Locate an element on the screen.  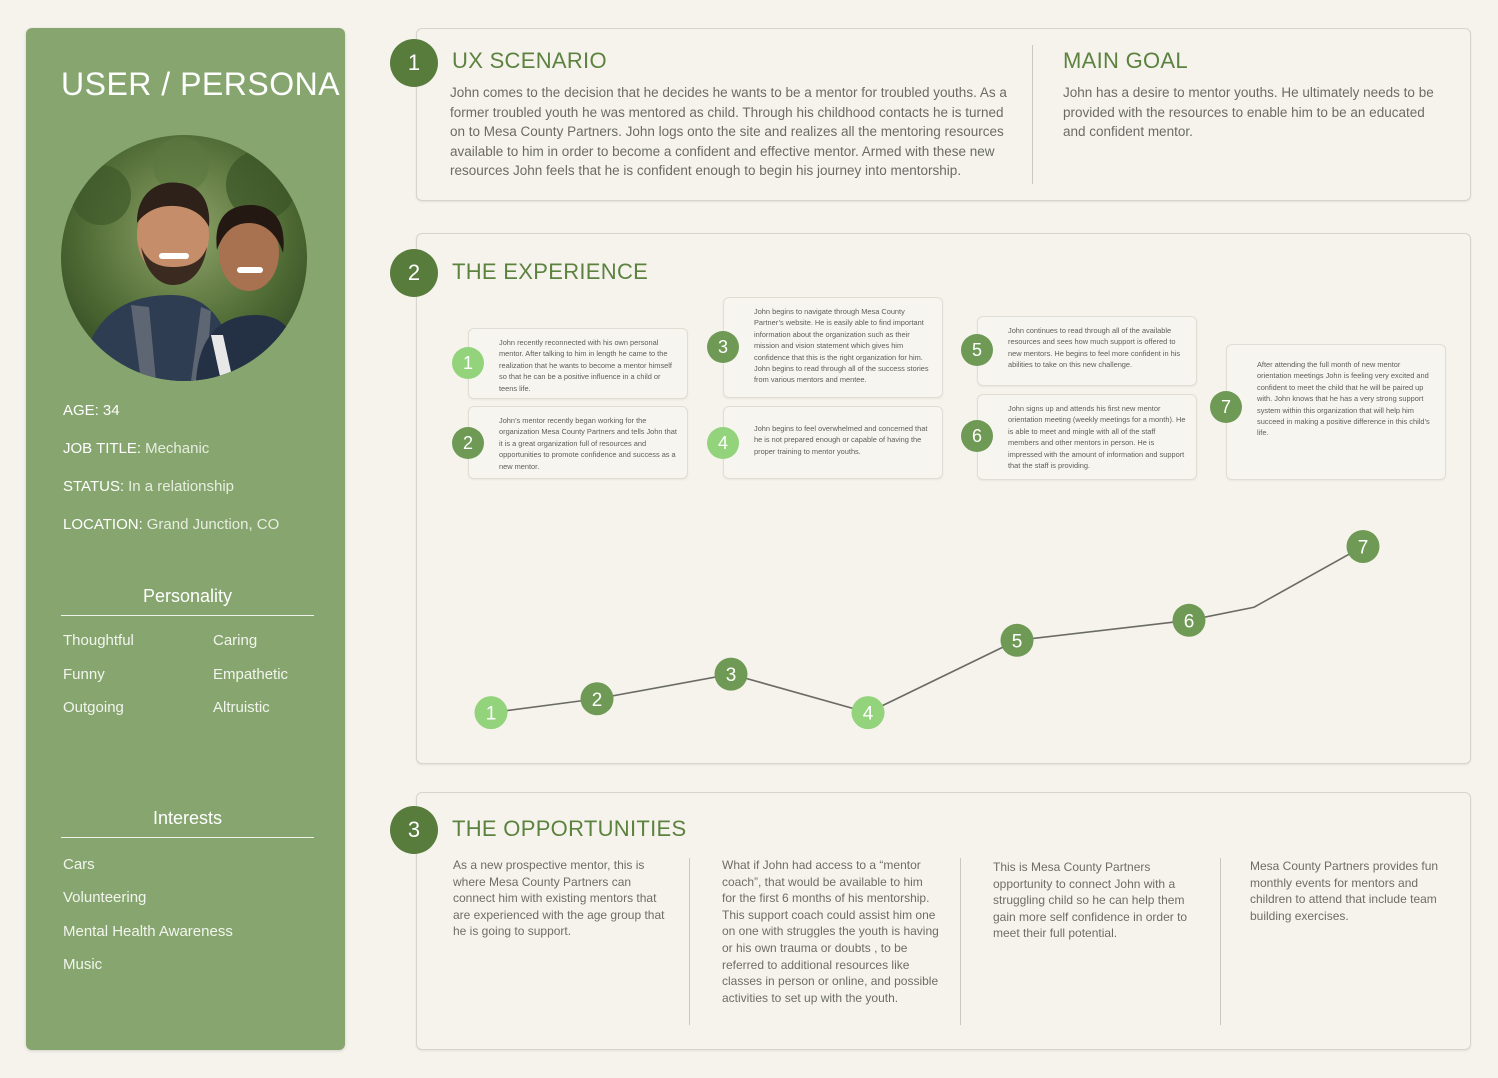
journey-point-label: 4 is located at coordinates (868, 714).